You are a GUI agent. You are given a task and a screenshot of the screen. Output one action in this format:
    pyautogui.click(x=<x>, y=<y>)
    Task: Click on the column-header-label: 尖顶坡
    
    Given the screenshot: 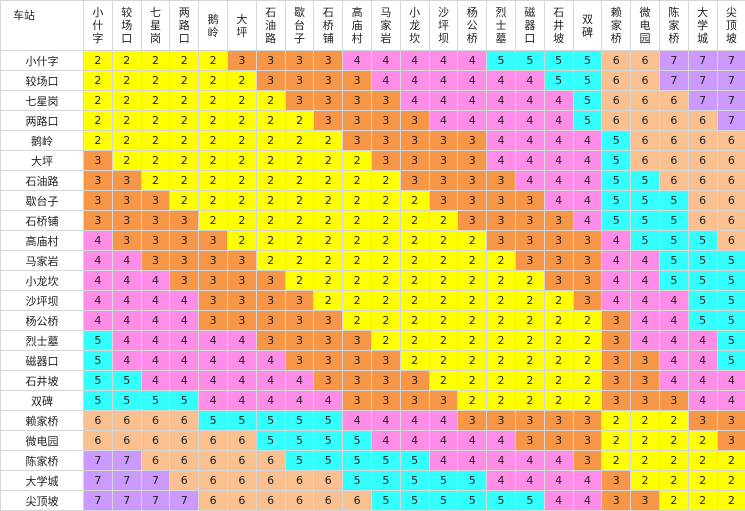 What is the action you would take?
    pyautogui.click(x=731, y=25)
    